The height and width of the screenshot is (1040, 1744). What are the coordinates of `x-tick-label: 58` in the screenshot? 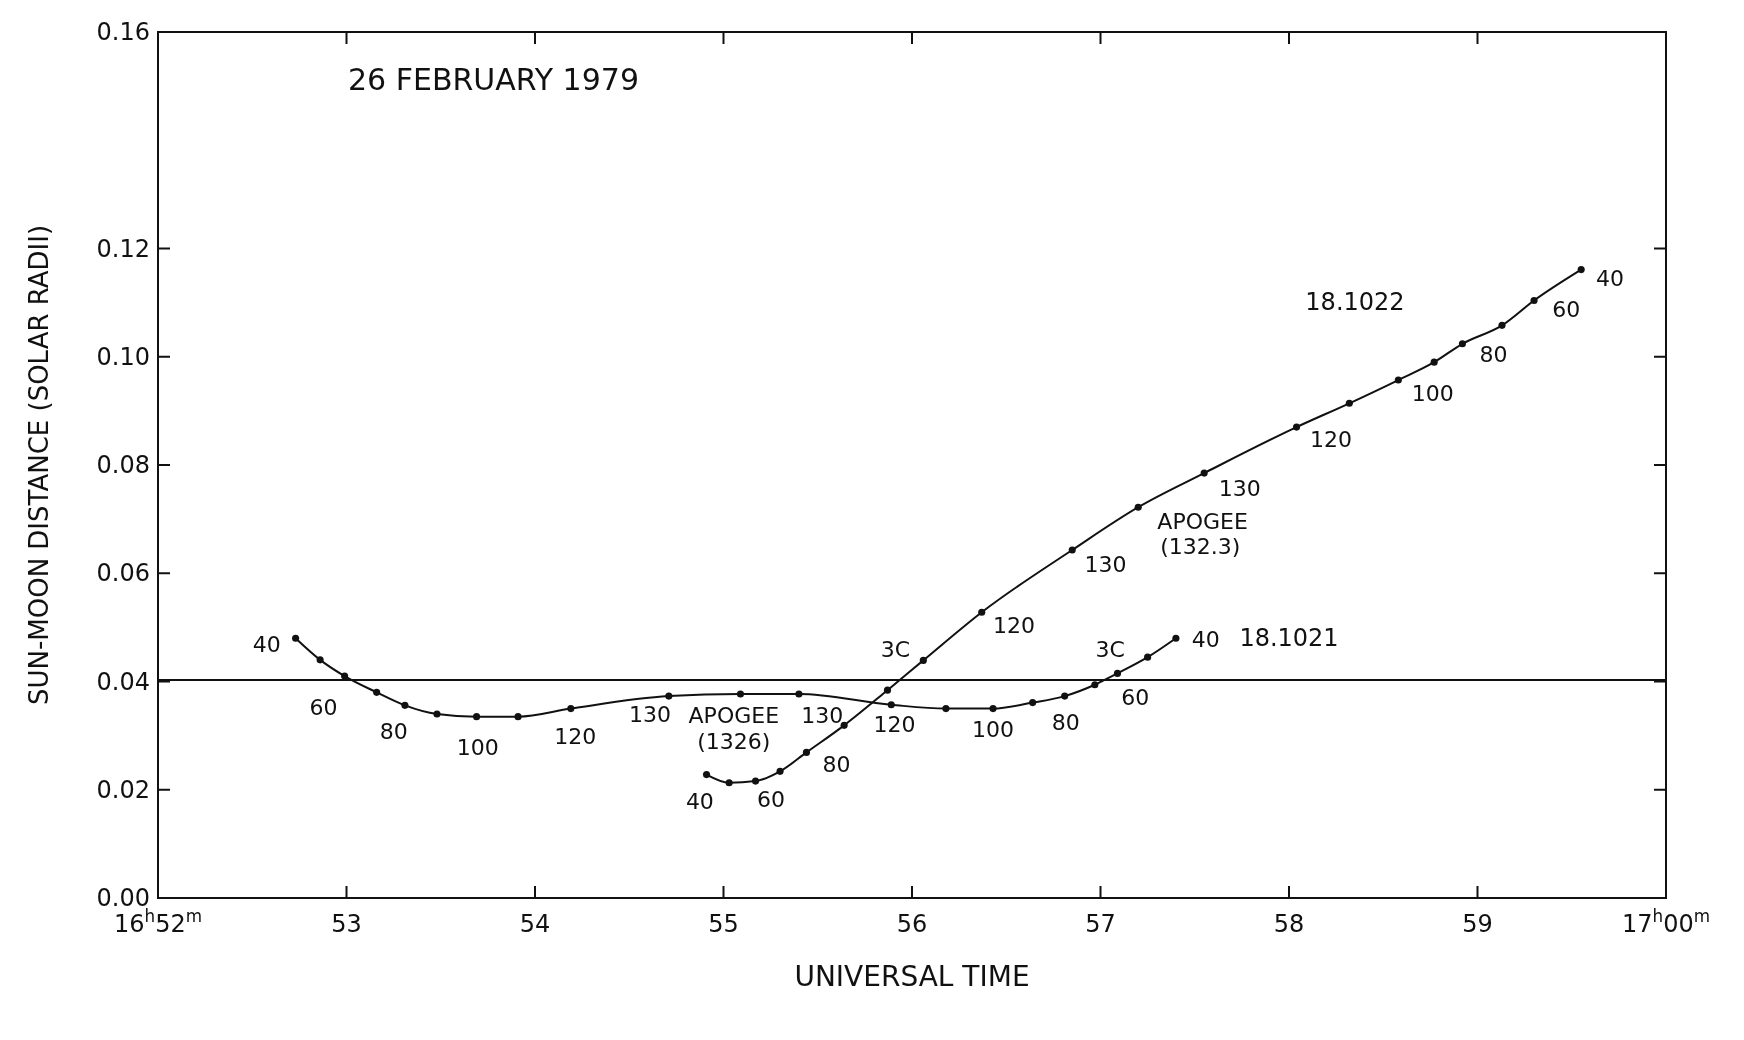 It's located at (1289, 924).